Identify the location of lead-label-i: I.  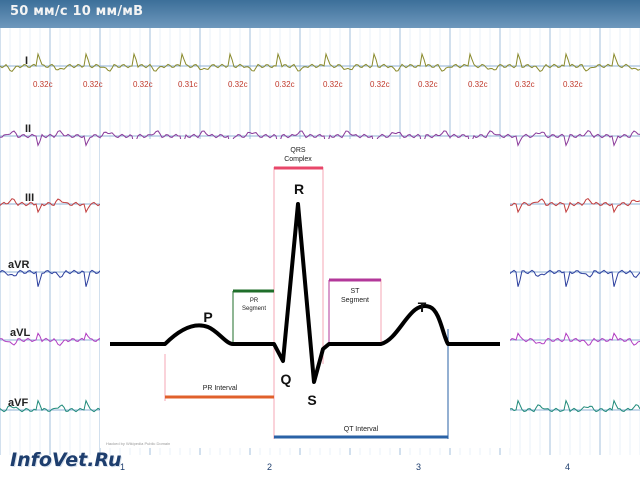
(27, 61).